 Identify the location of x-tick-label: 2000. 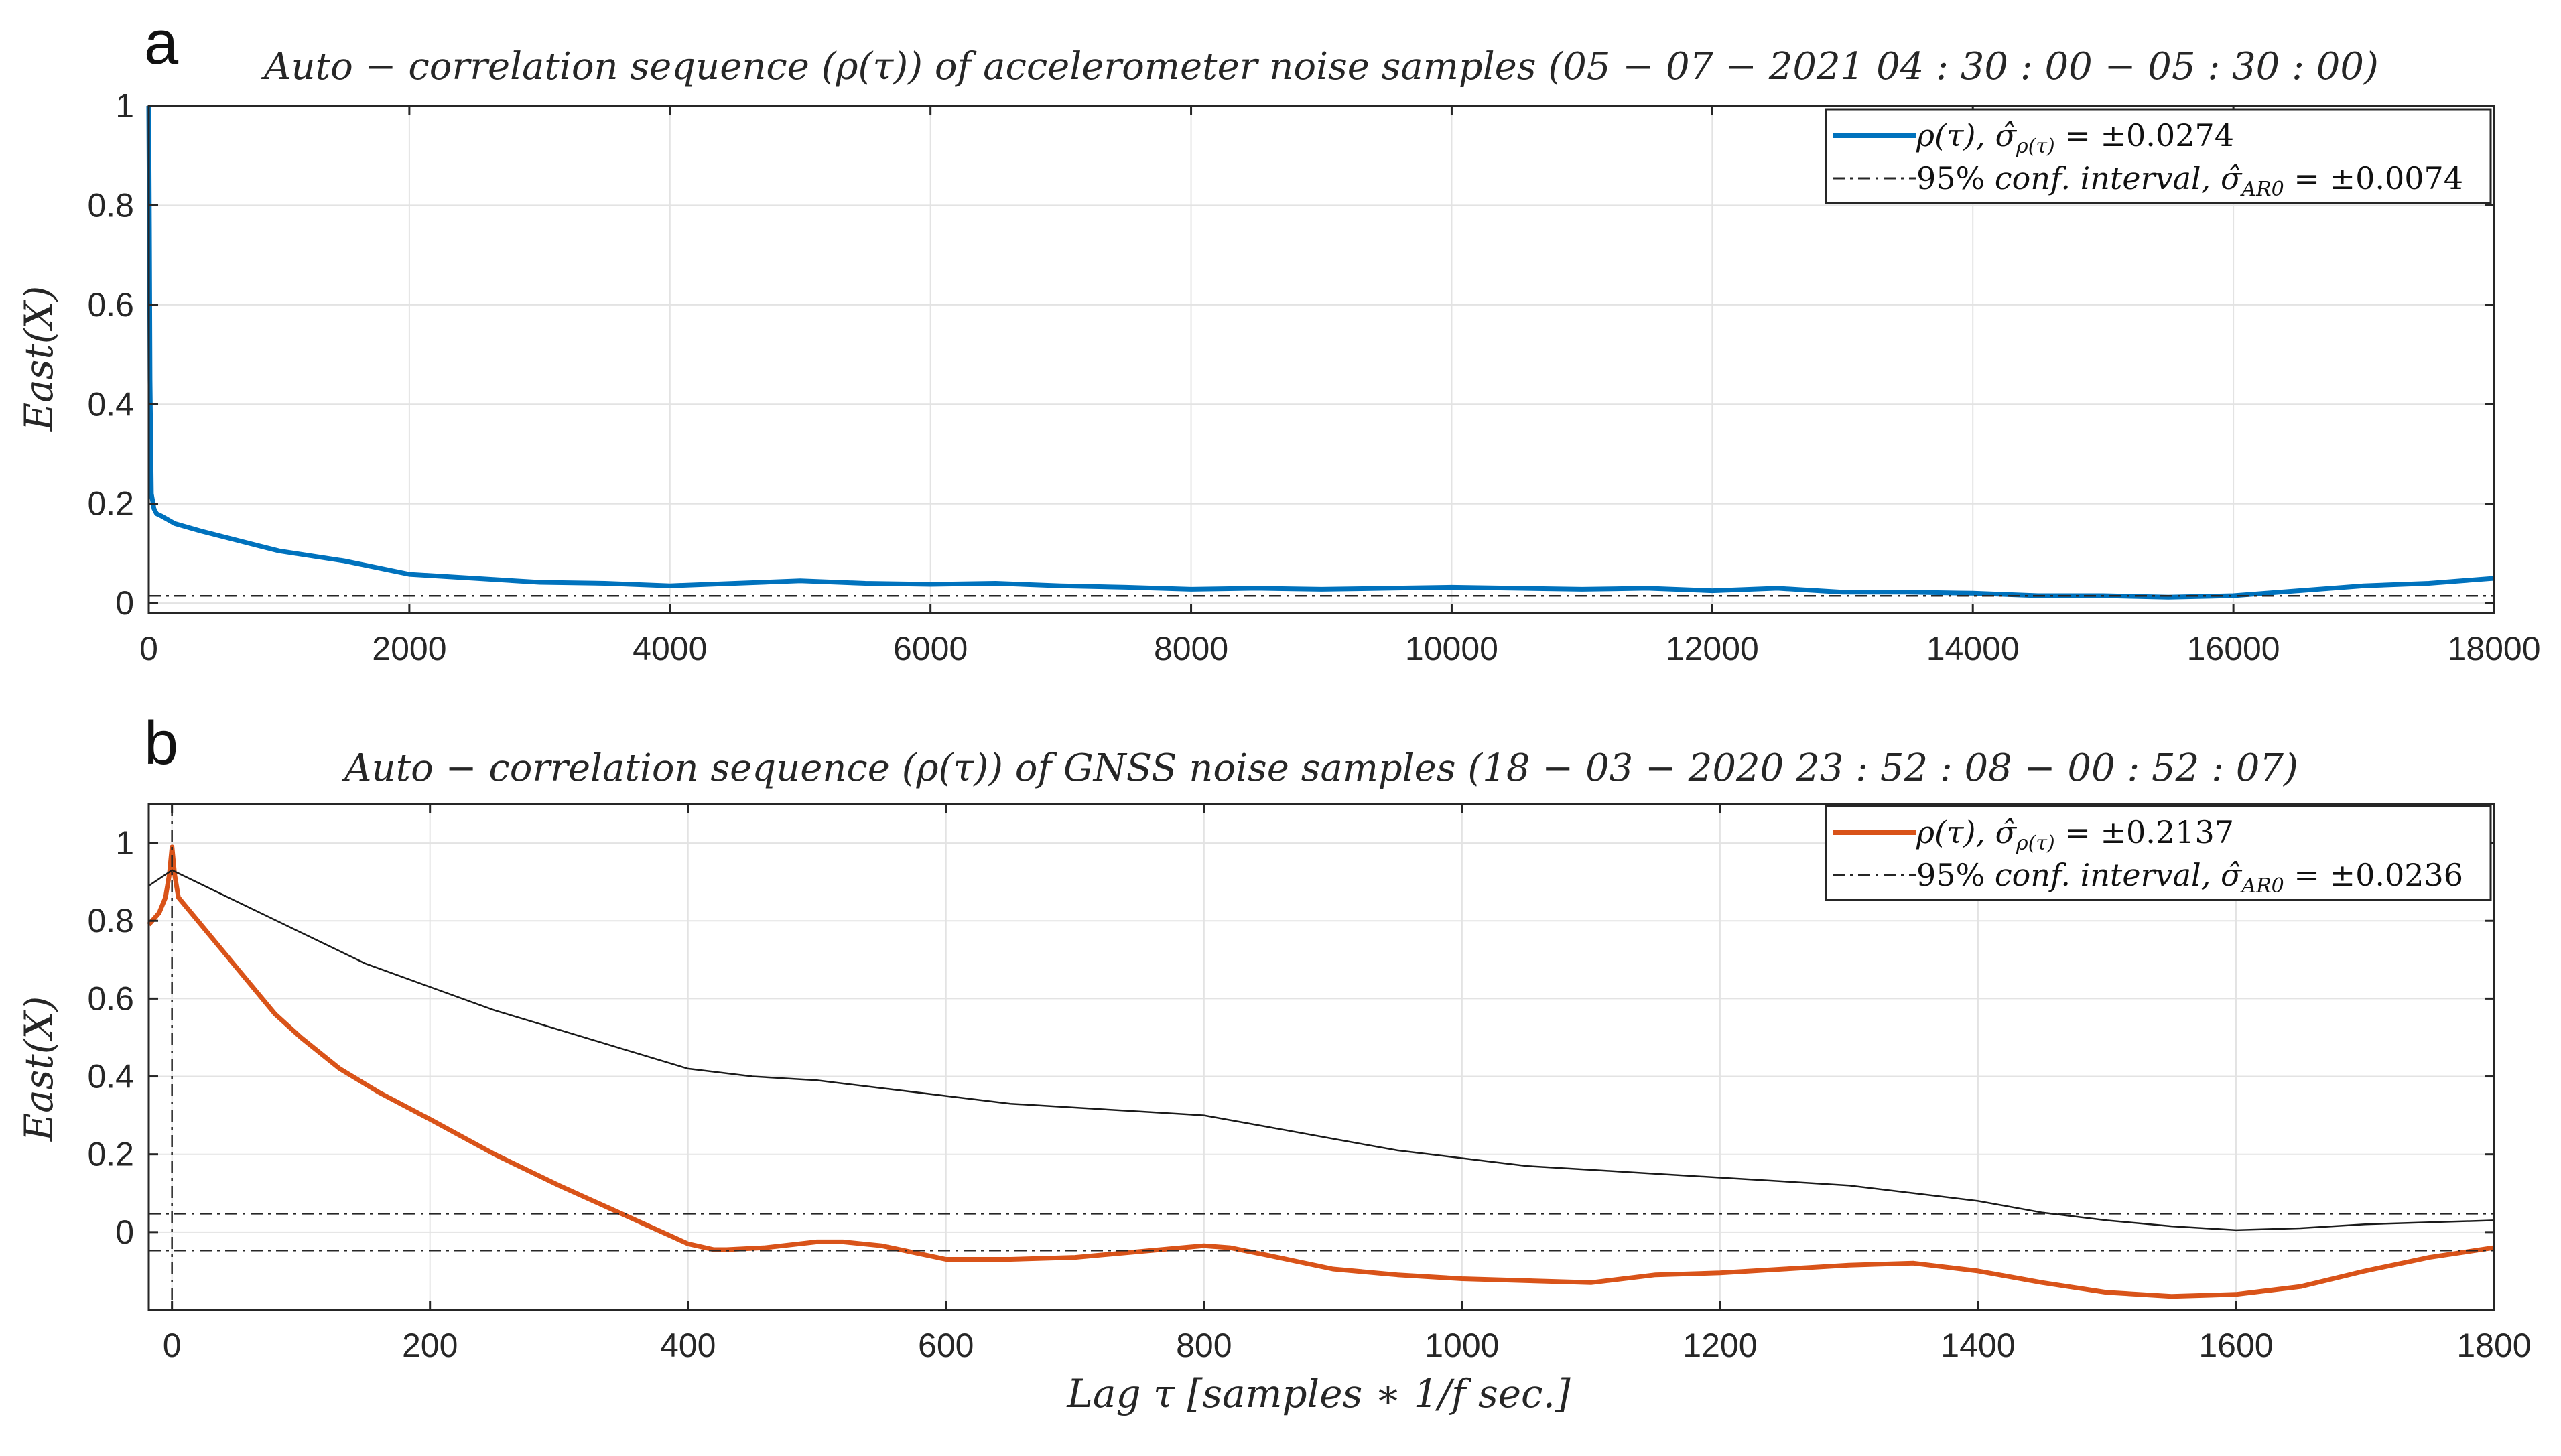
(409, 648).